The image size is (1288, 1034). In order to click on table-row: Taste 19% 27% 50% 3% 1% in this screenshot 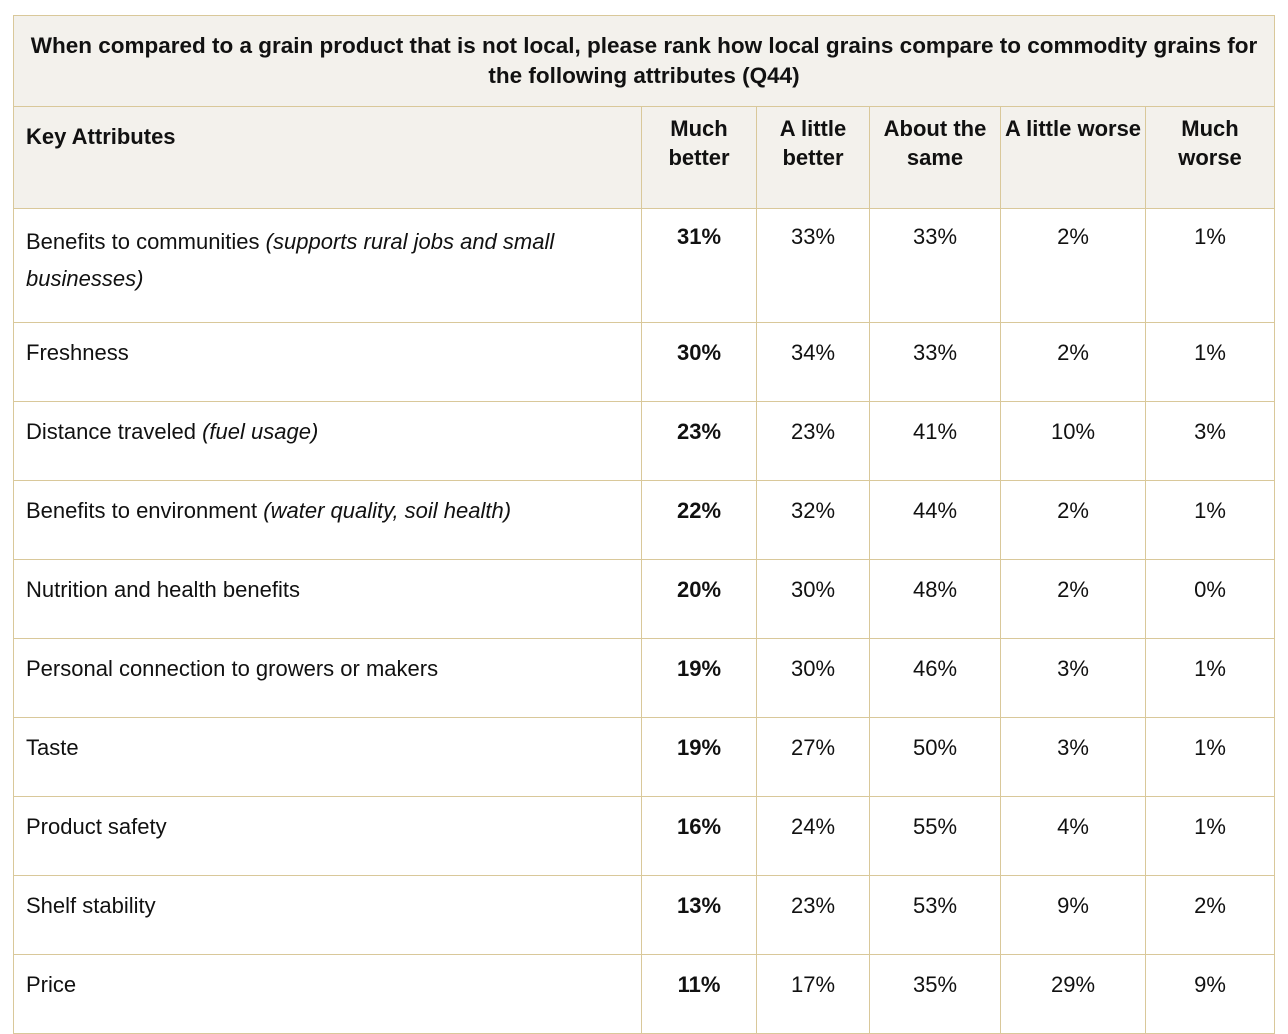, I will do `click(644, 757)`.